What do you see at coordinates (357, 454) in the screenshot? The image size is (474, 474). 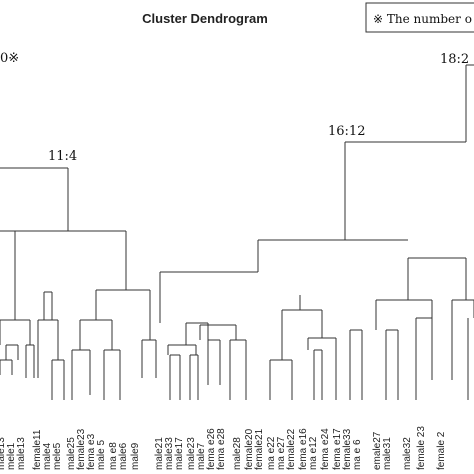 I see `leaf-label: ma e 6` at bounding box center [357, 454].